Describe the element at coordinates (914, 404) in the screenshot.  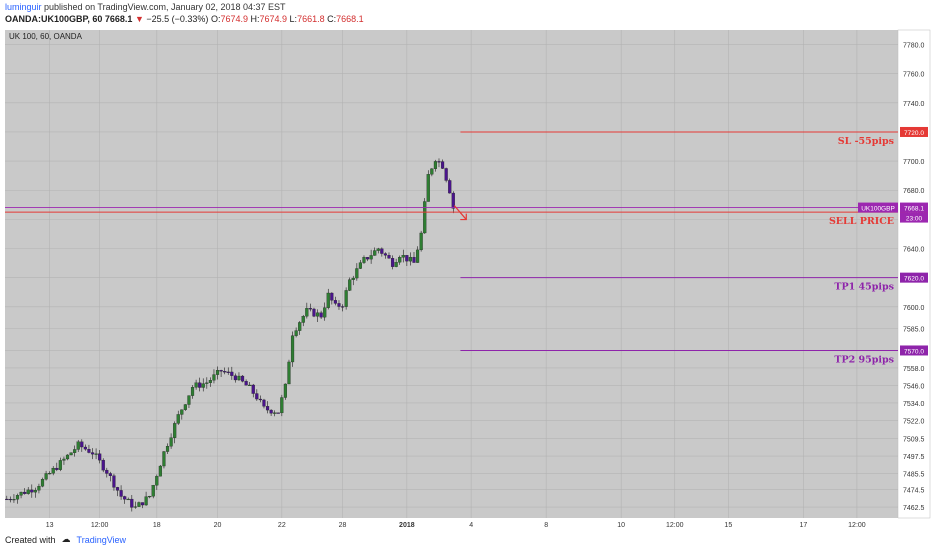
I see `y-tick-label: 7534.0` at that location.